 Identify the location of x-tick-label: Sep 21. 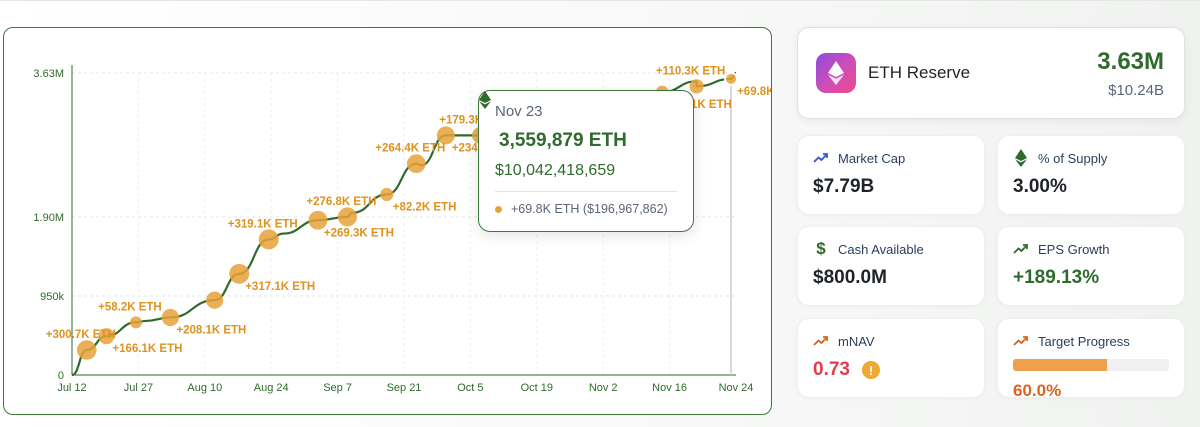
(404, 388).